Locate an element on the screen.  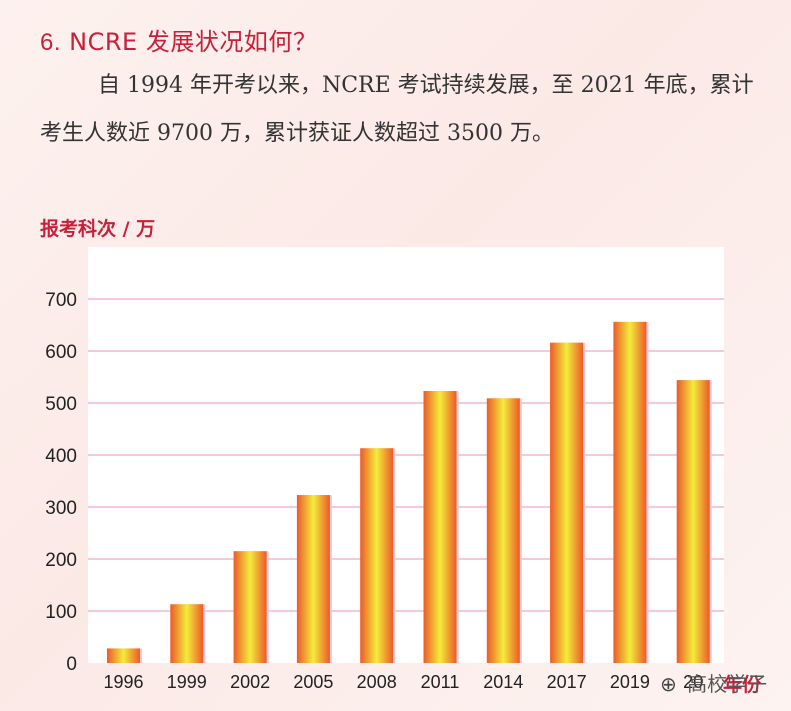
watermark-text: 高校学子 is located at coordinates (727, 684).